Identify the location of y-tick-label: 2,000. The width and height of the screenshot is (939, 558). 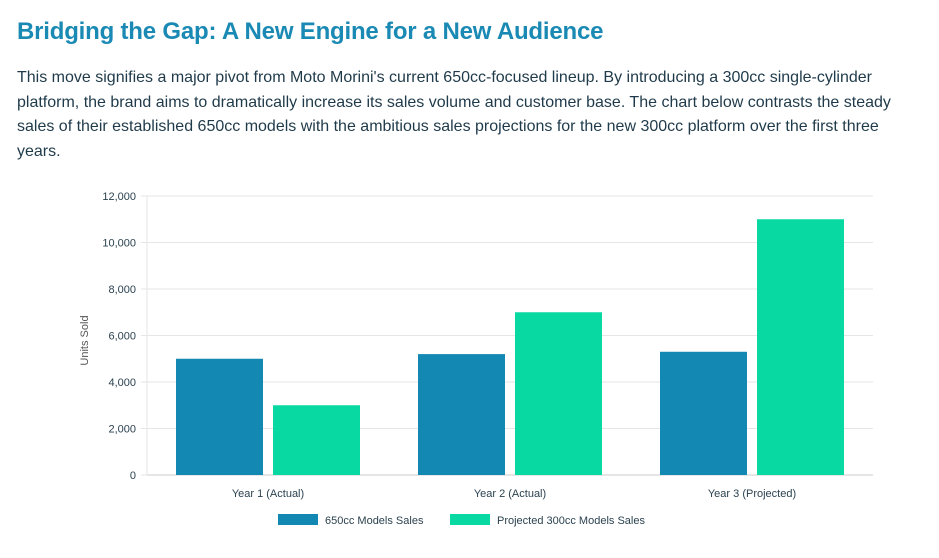
(122, 430).